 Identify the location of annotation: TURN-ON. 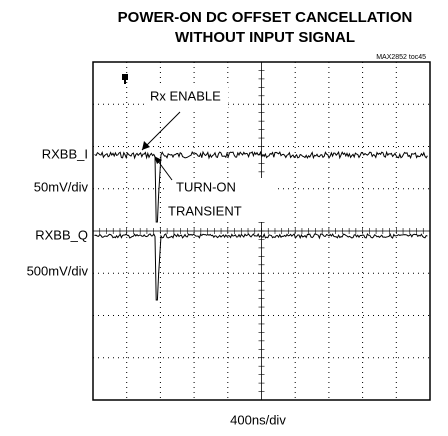
(206, 186).